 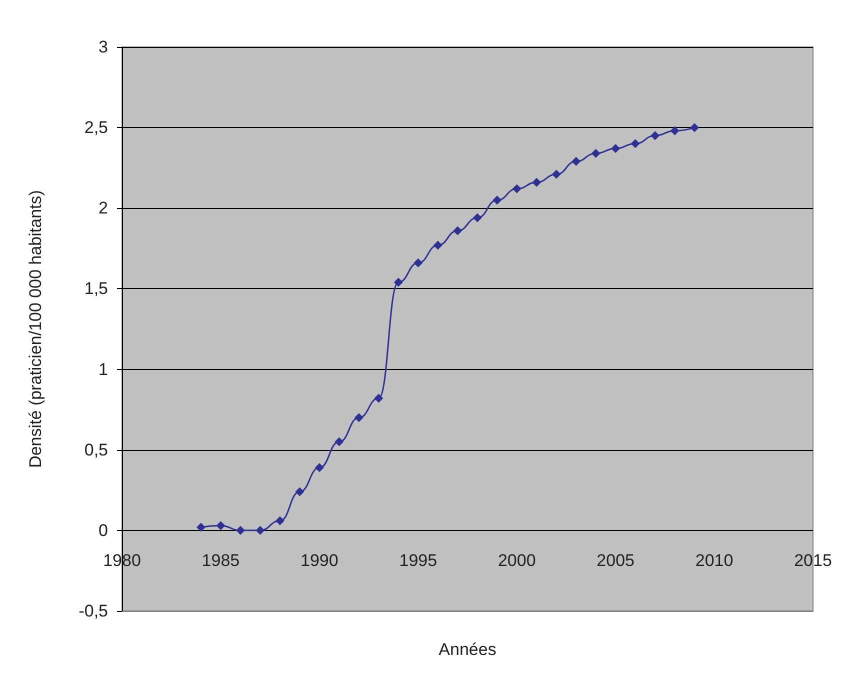 I want to click on x-tick-label: 2005, so click(x=615, y=560).